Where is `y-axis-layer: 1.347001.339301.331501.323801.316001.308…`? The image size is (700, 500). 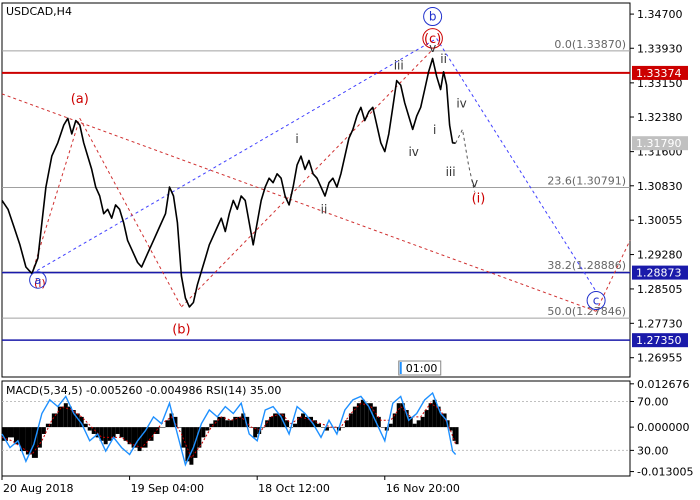
y-axis-layer: 1.347001.339301.331501.323801.316001.308… is located at coordinates (659, 186).